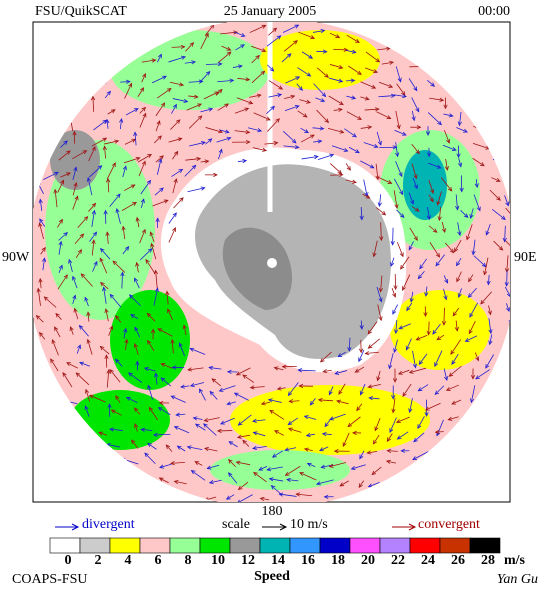 Image resolution: width=550 pixels, height=600 pixels. Describe the element at coordinates (81, 11) in the screenshot. I see `header-left: FSU/QuikSCAT` at that location.